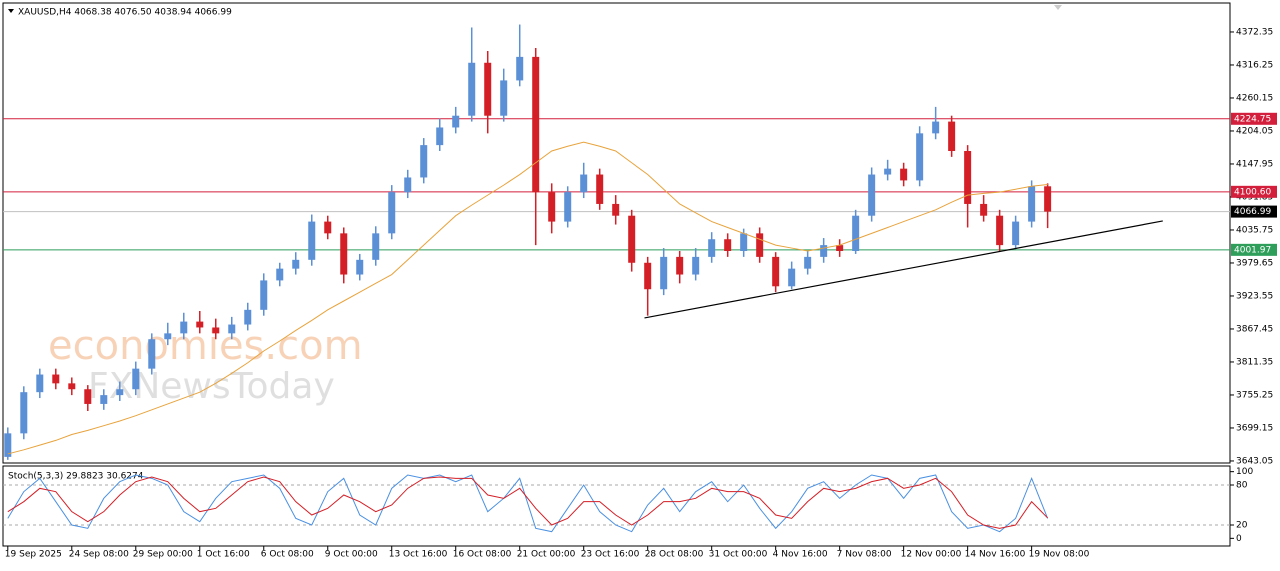 The image size is (1280, 571). I want to click on level-label: 4100.60, so click(1252, 192).